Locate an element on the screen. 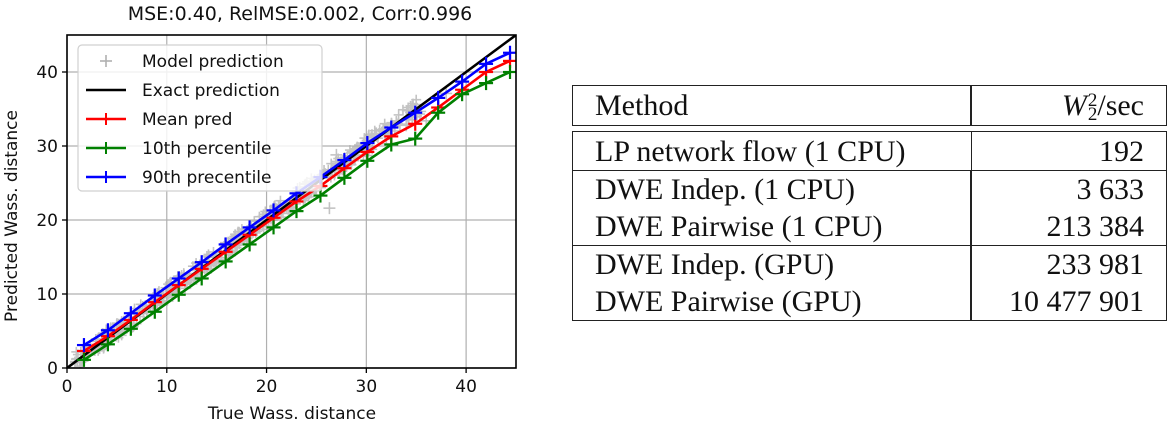  y-tick-label: 10 is located at coordinates (47, 295).